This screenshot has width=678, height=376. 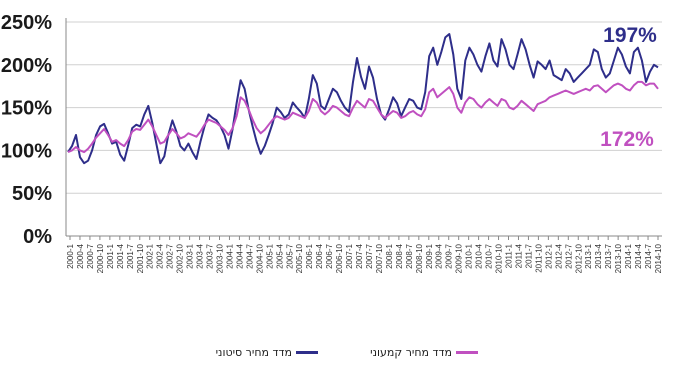 I want to click on x-tick-label: 2014-1, so click(x=628, y=255).